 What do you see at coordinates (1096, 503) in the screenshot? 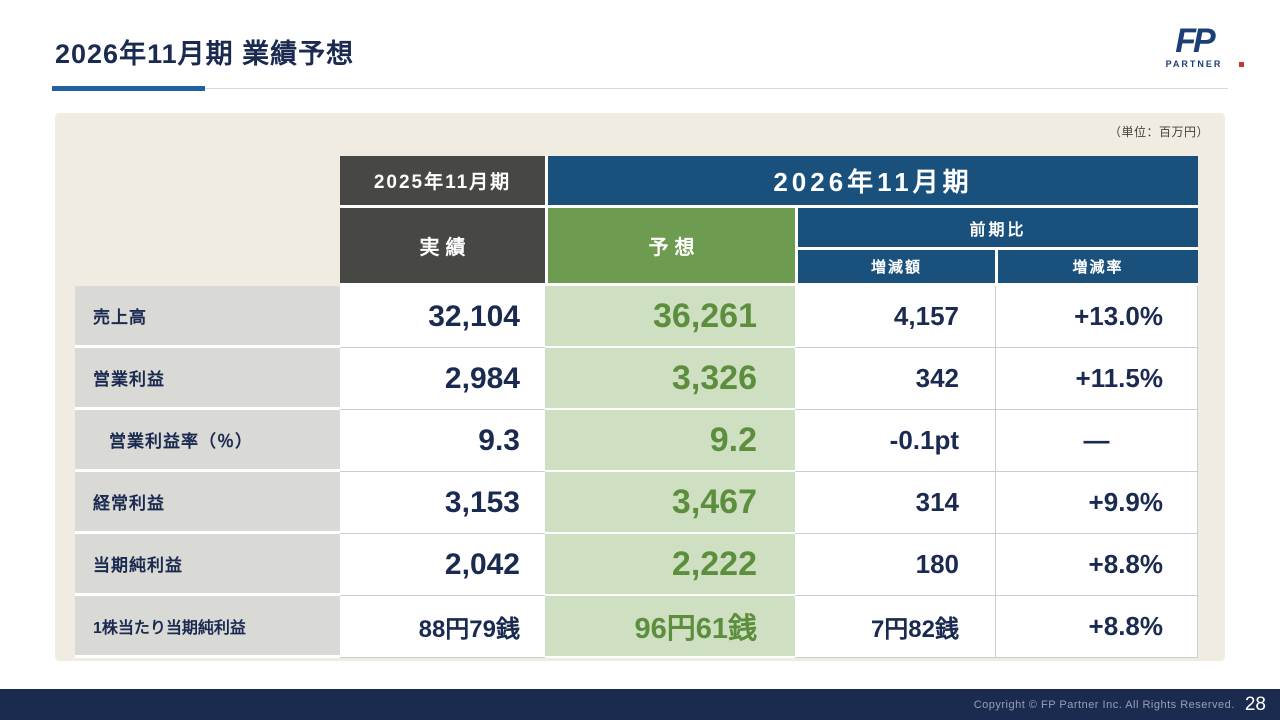
I see `change-rate-value: +9.9%` at bounding box center [1096, 503].